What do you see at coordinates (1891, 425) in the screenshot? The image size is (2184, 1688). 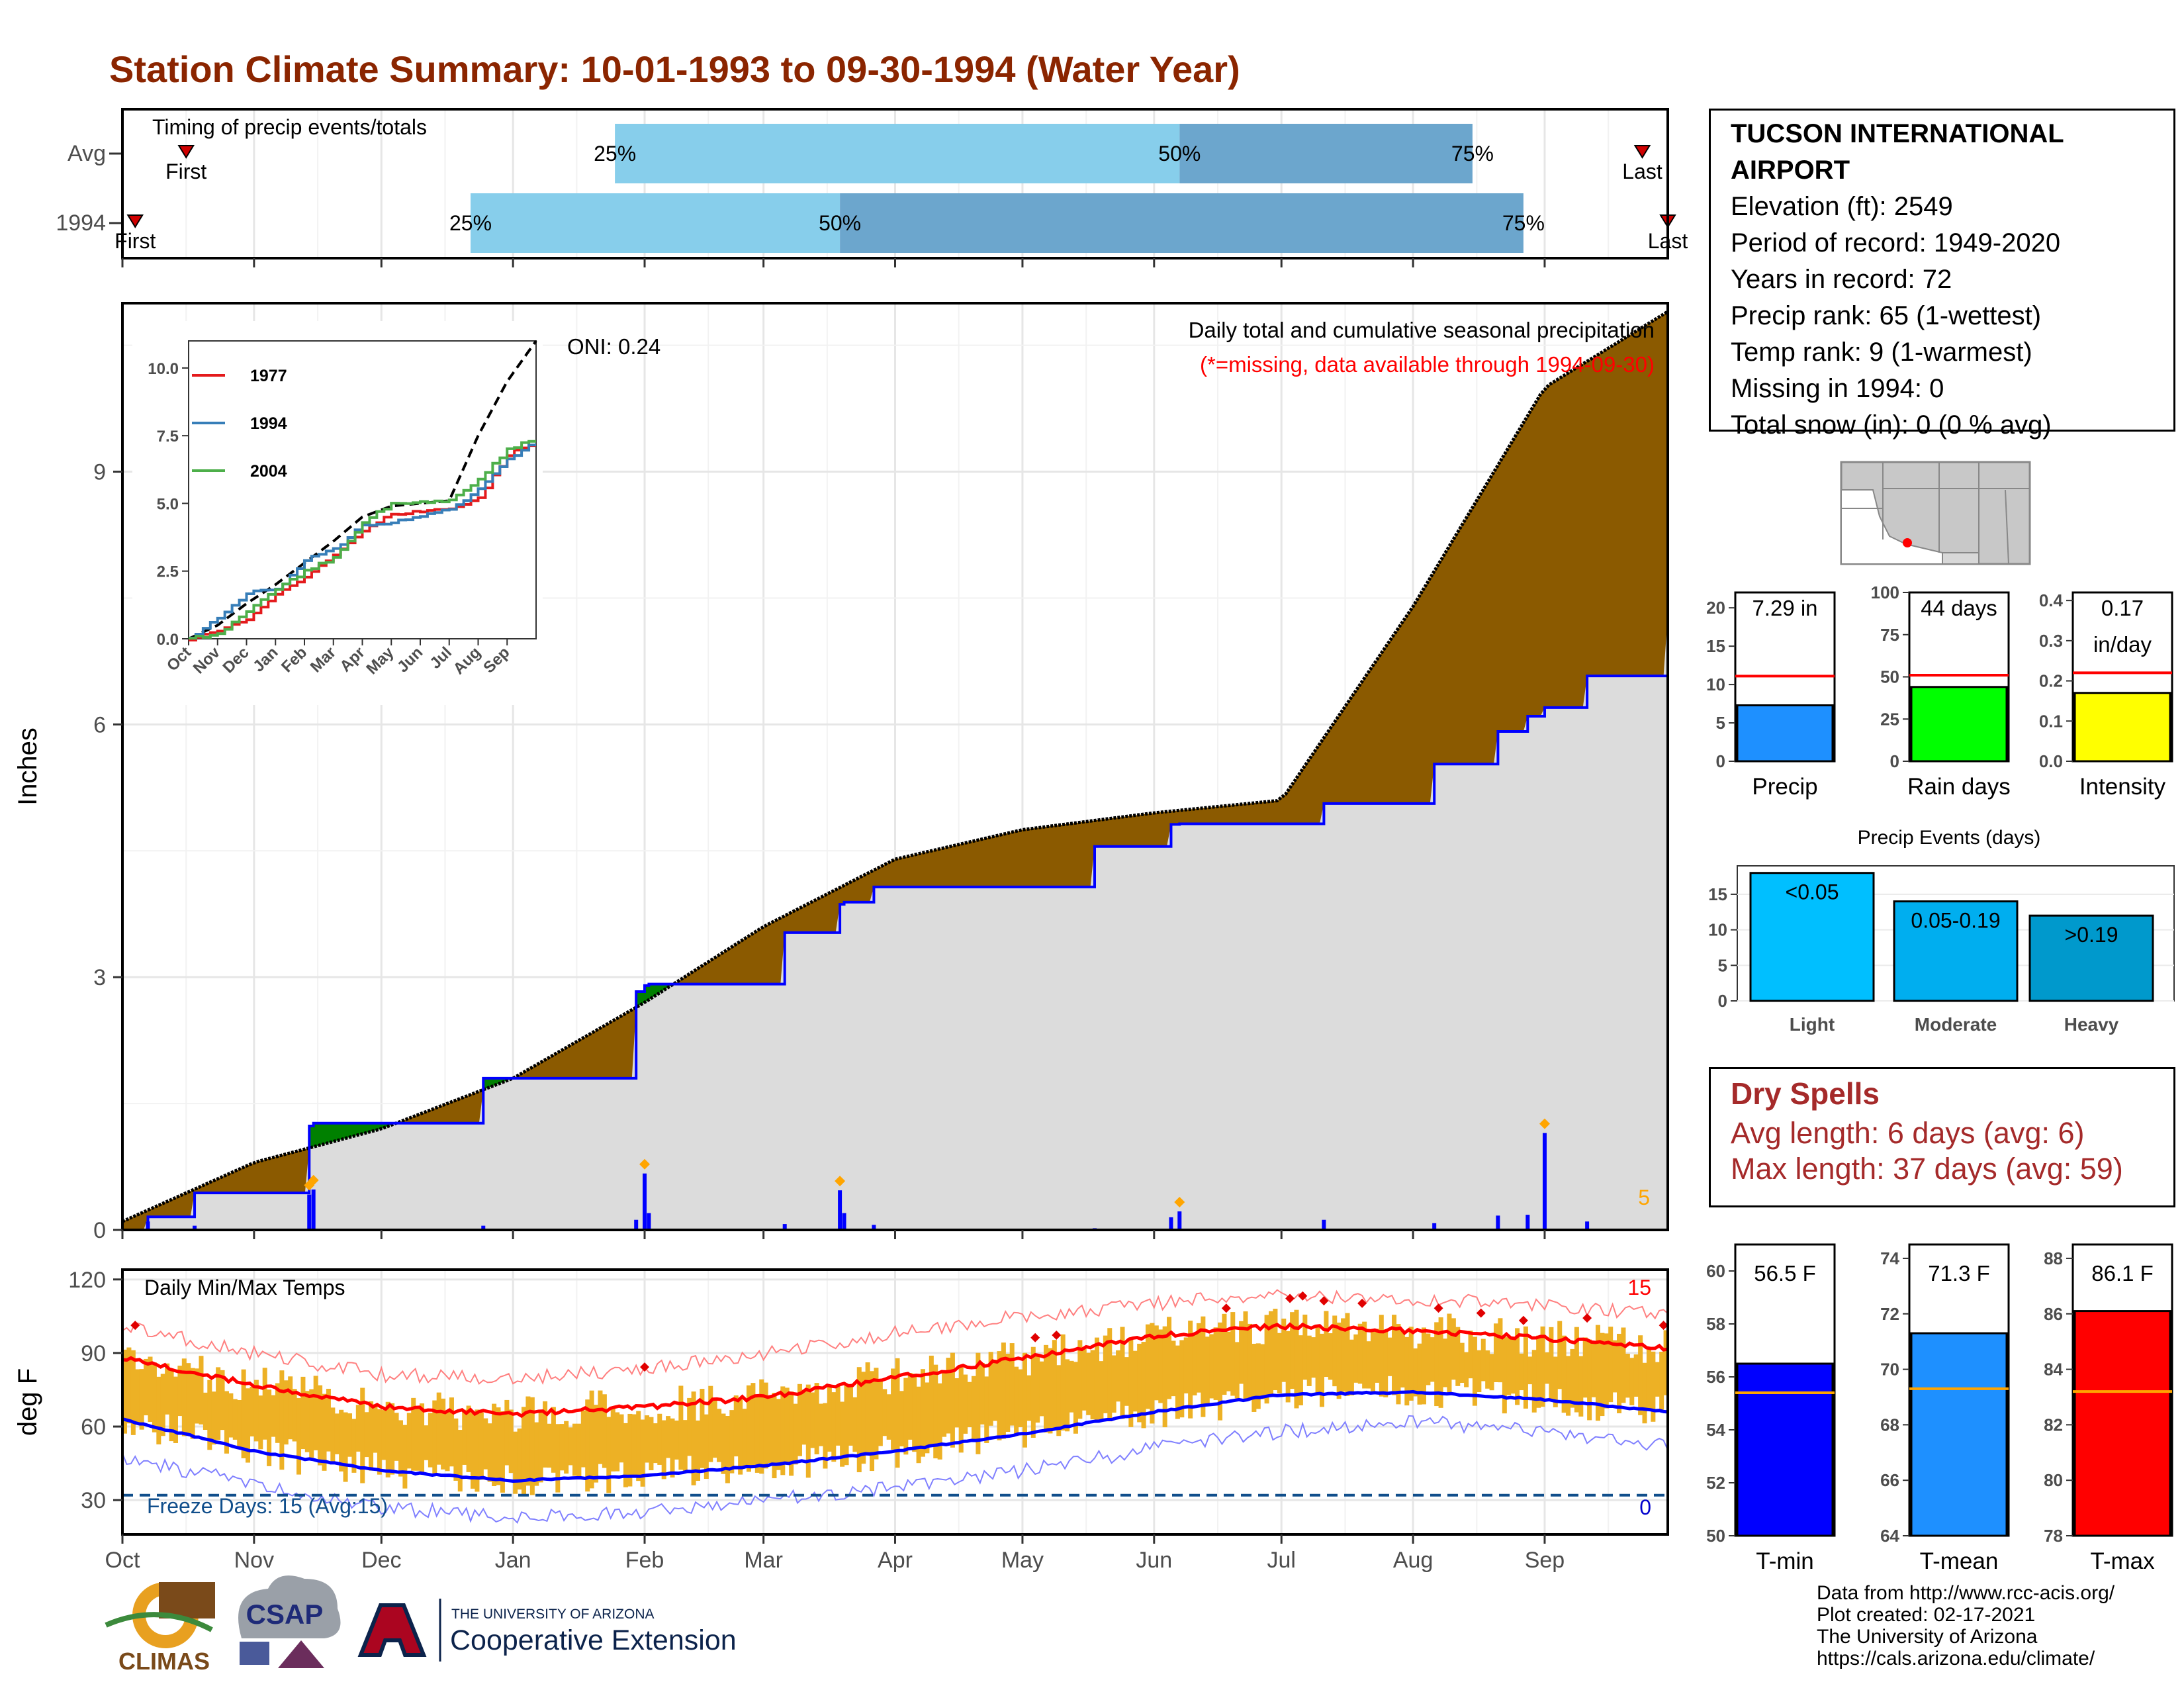 I see `station-snow: Total snow (in): 0 (0 % avg)` at bounding box center [1891, 425].